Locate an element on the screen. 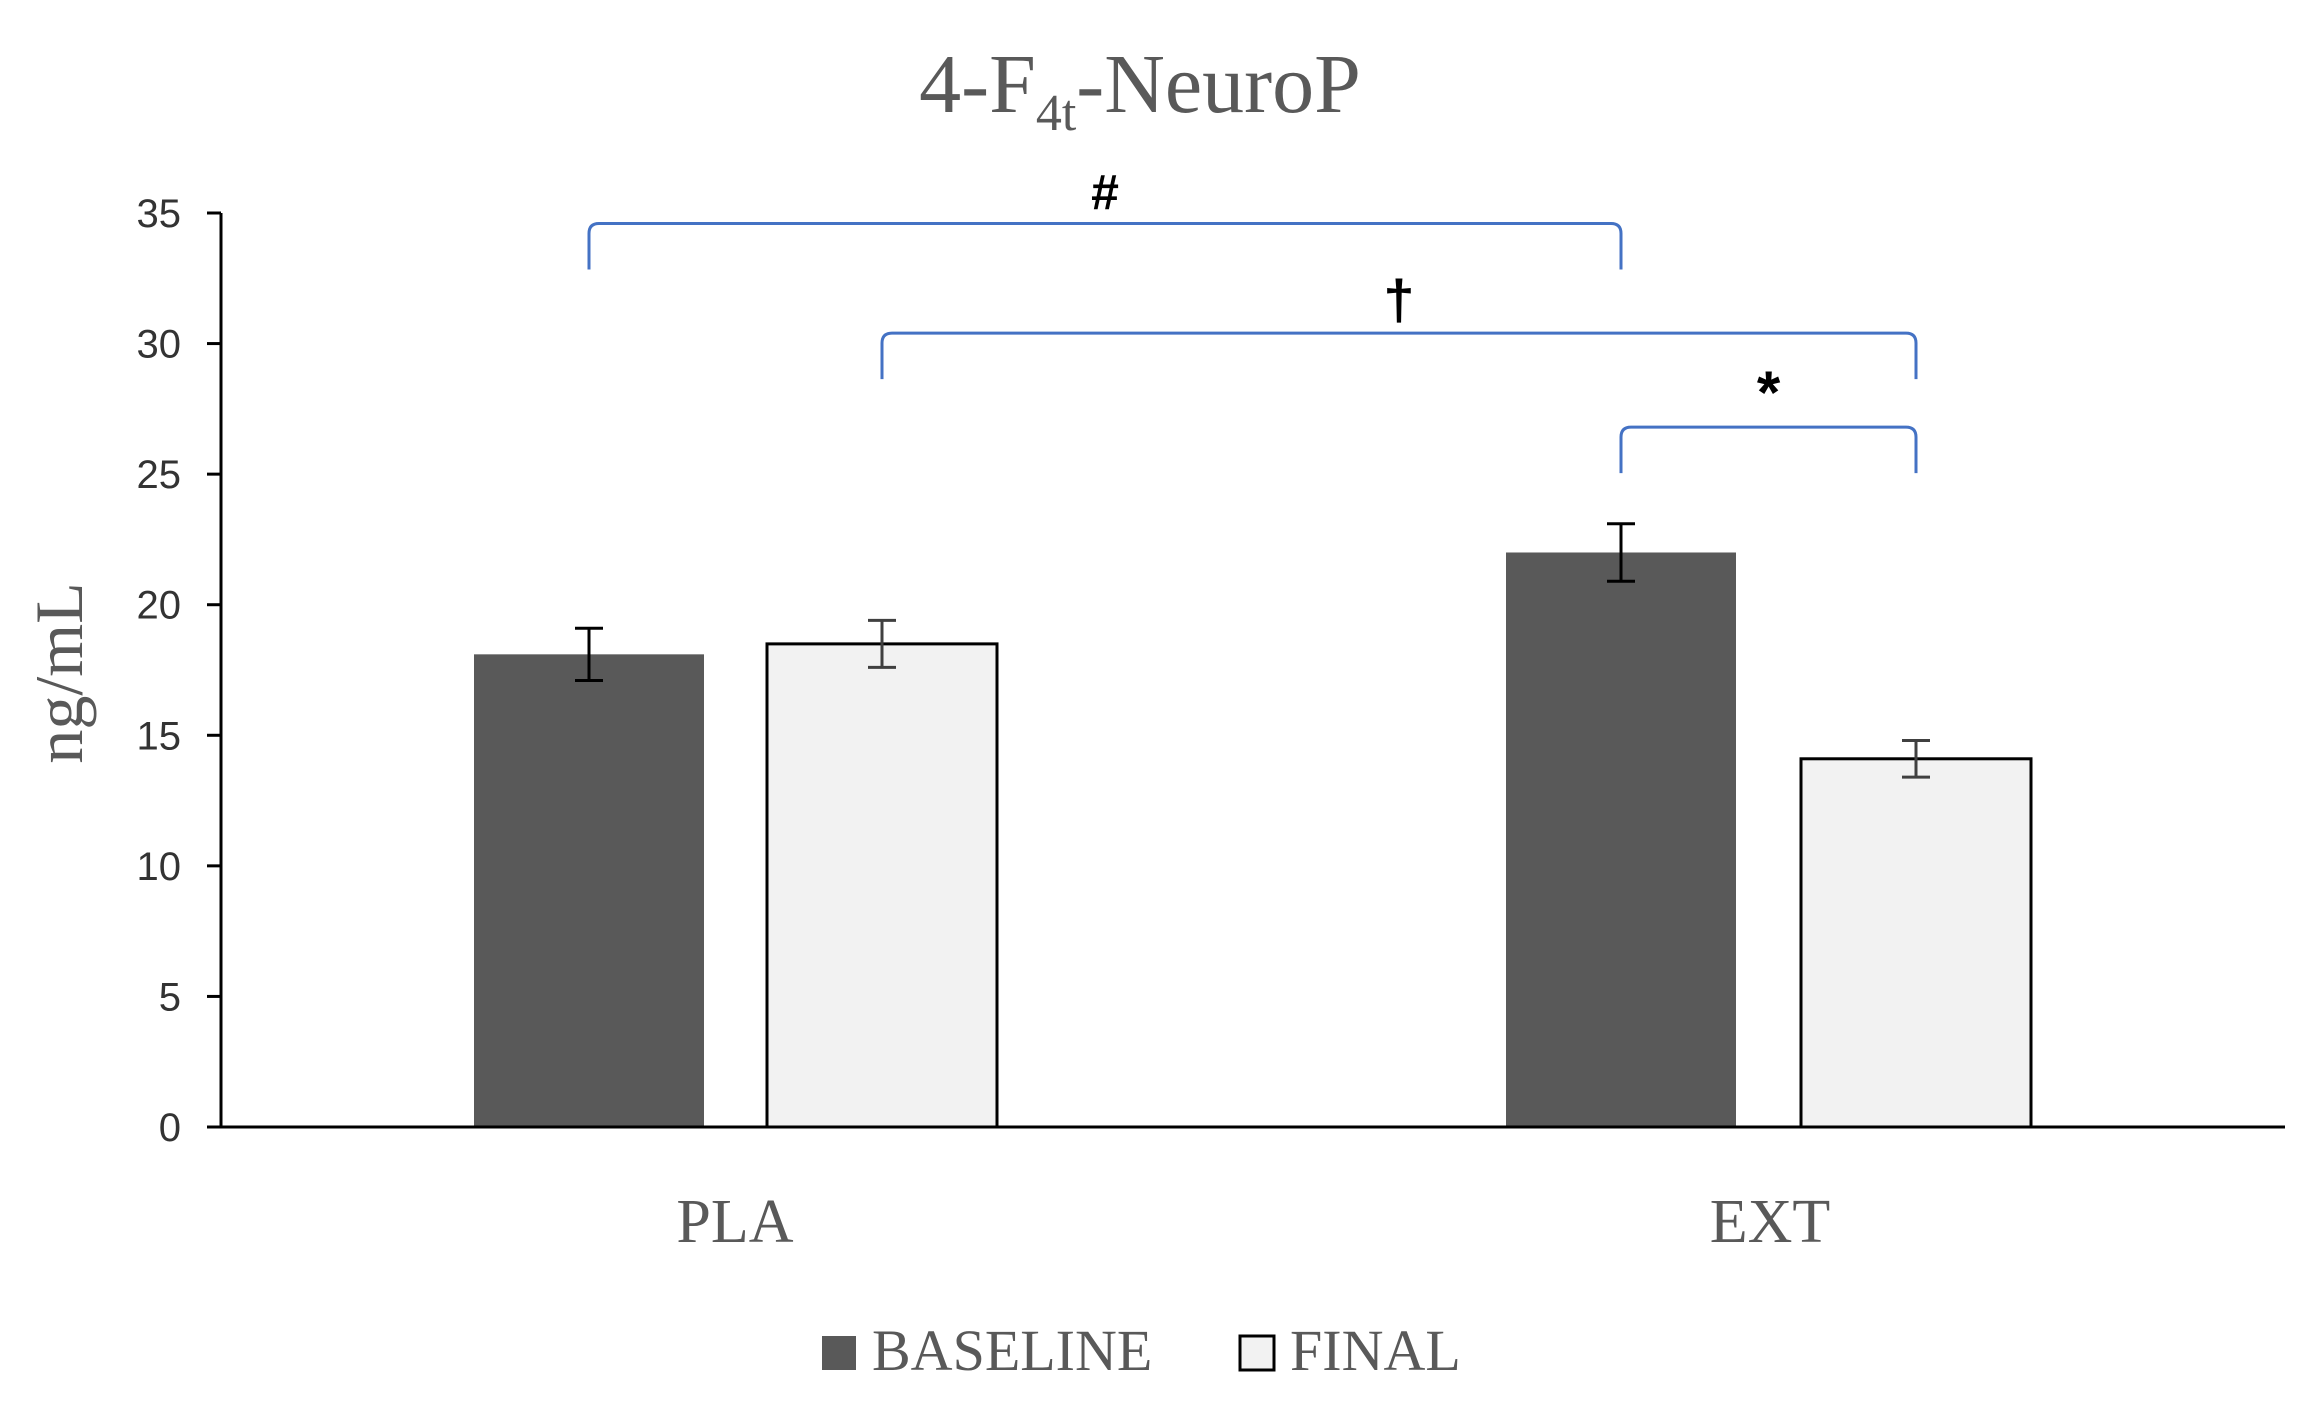 Image resolution: width=2299 pixels, height=1412 pixels. y-tick-label: 35 is located at coordinates (159, 214).